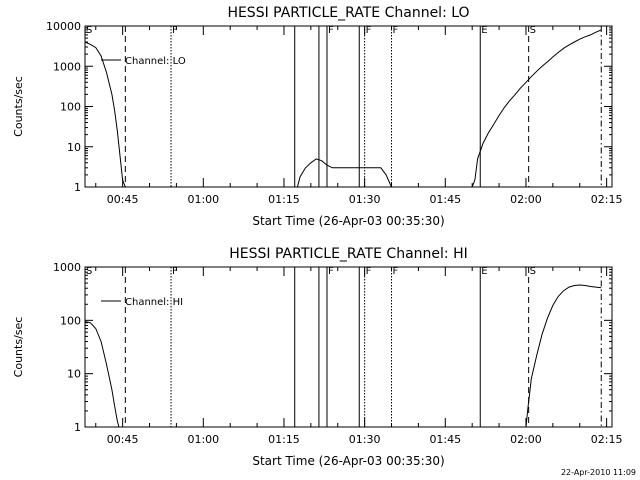  What do you see at coordinates (63, 26) in the screenshot?
I see `y-tick-label: 10000` at bounding box center [63, 26].